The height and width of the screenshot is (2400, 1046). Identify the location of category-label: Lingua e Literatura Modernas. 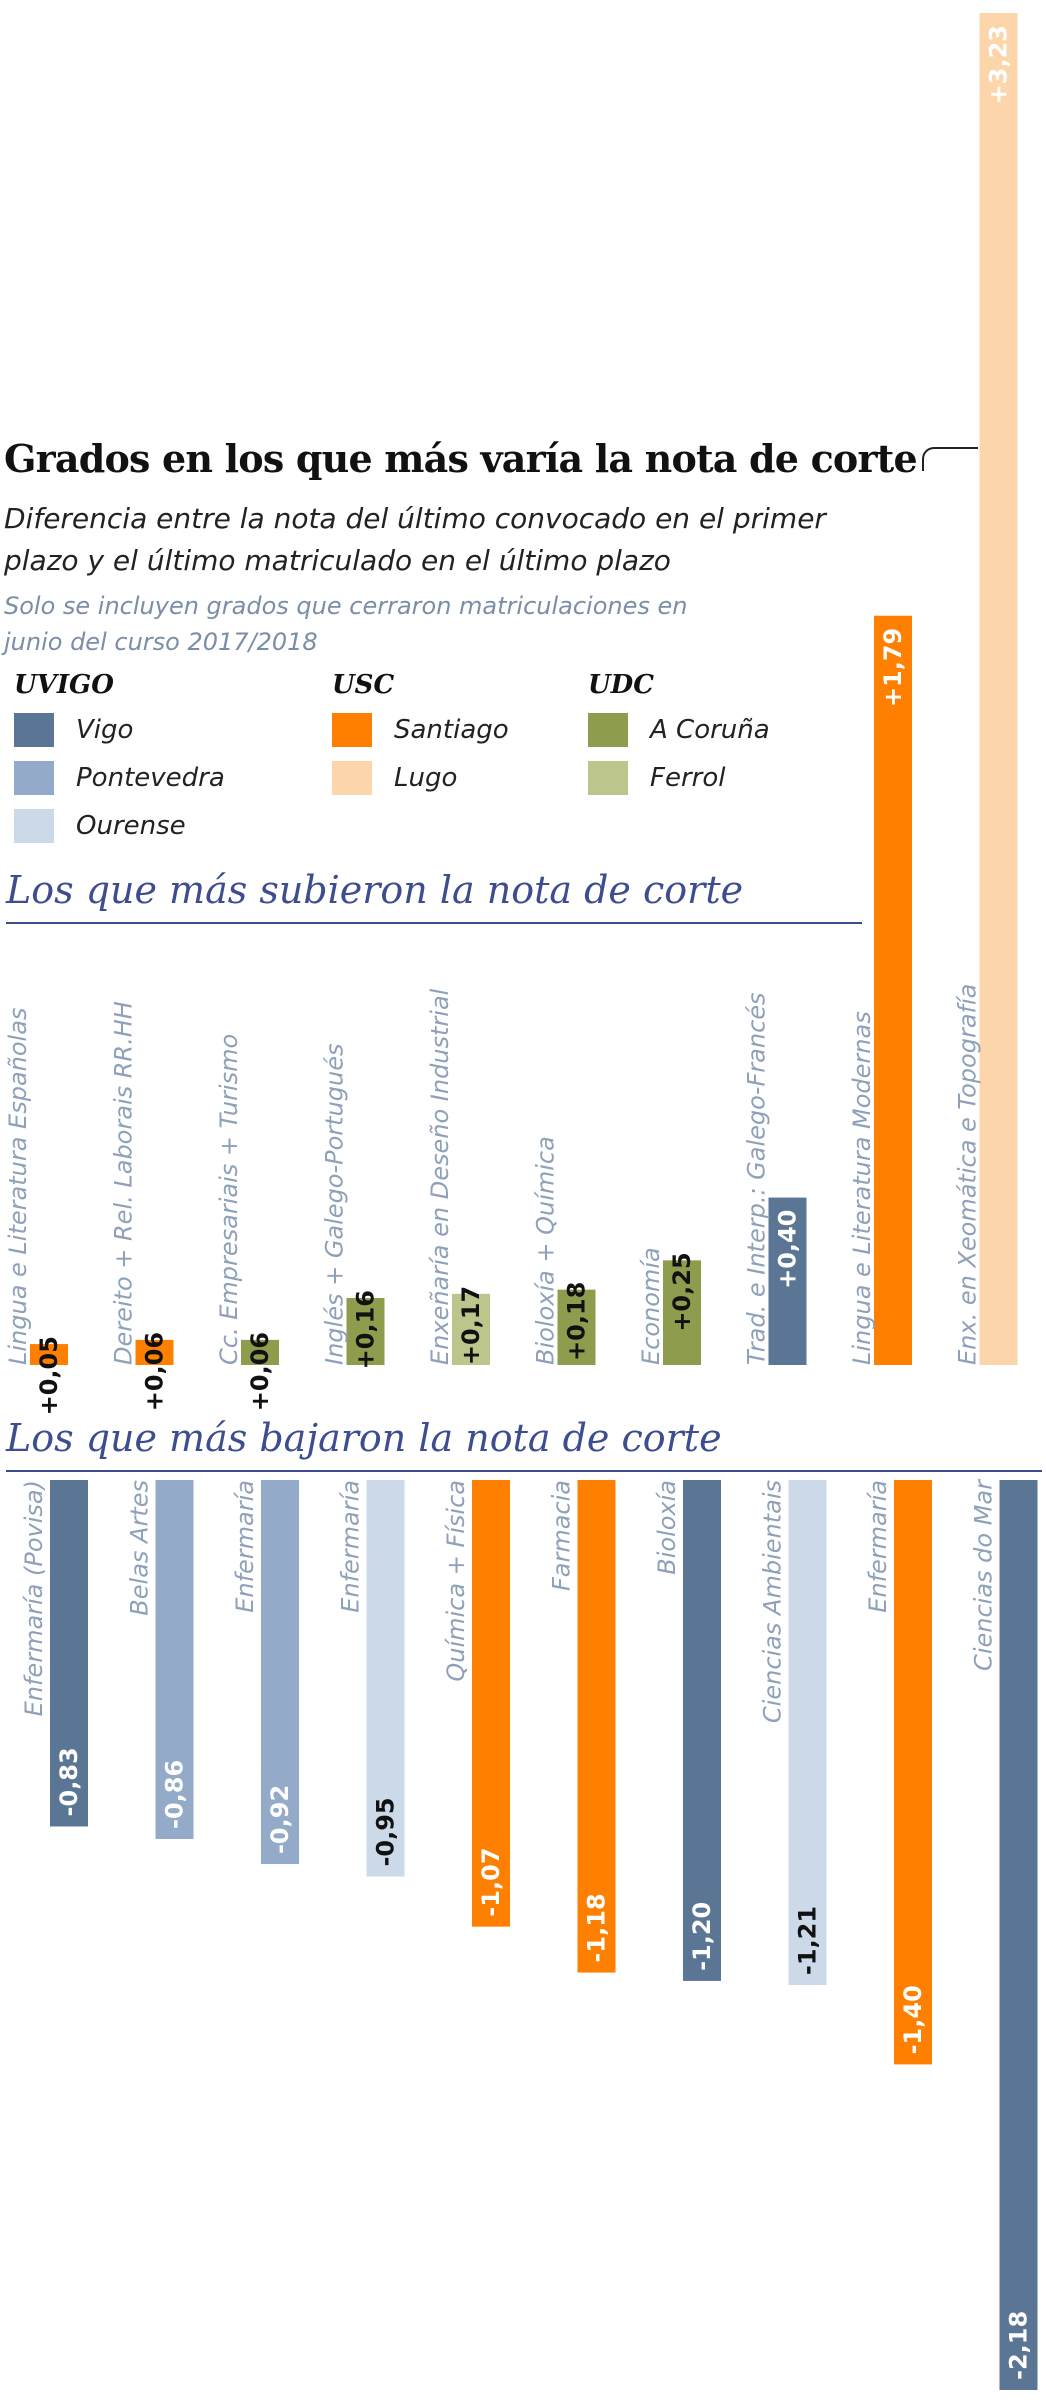
(862, 1188).